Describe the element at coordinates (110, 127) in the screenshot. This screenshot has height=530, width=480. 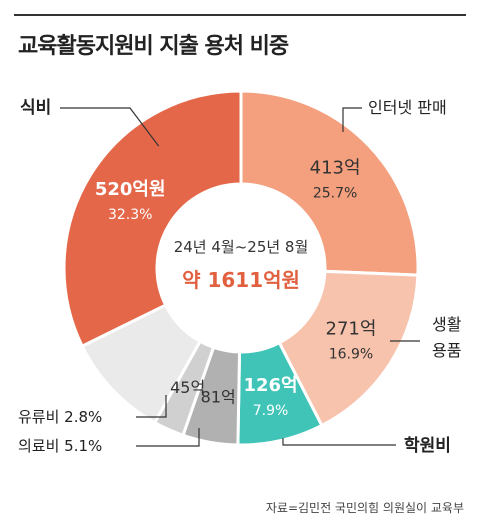
I see `leader-식비` at that location.